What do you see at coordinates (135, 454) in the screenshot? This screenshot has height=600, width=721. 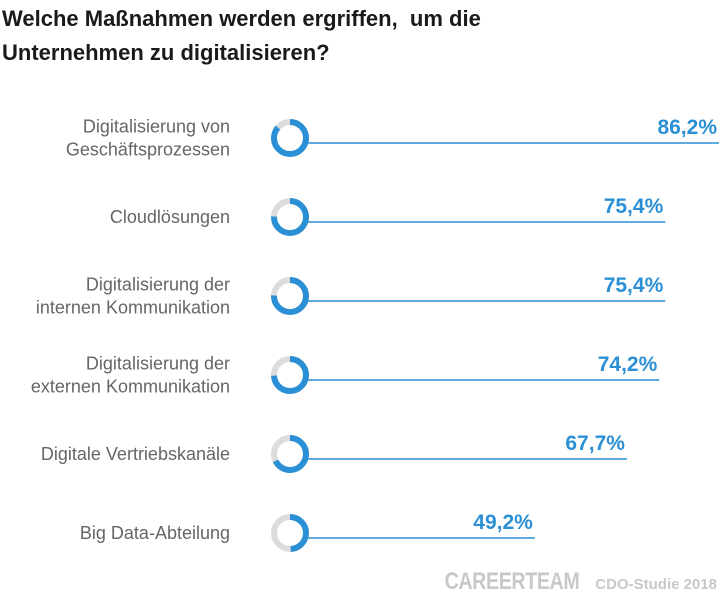 I see `category-label: Digitale Vertriebskanäle` at bounding box center [135, 454].